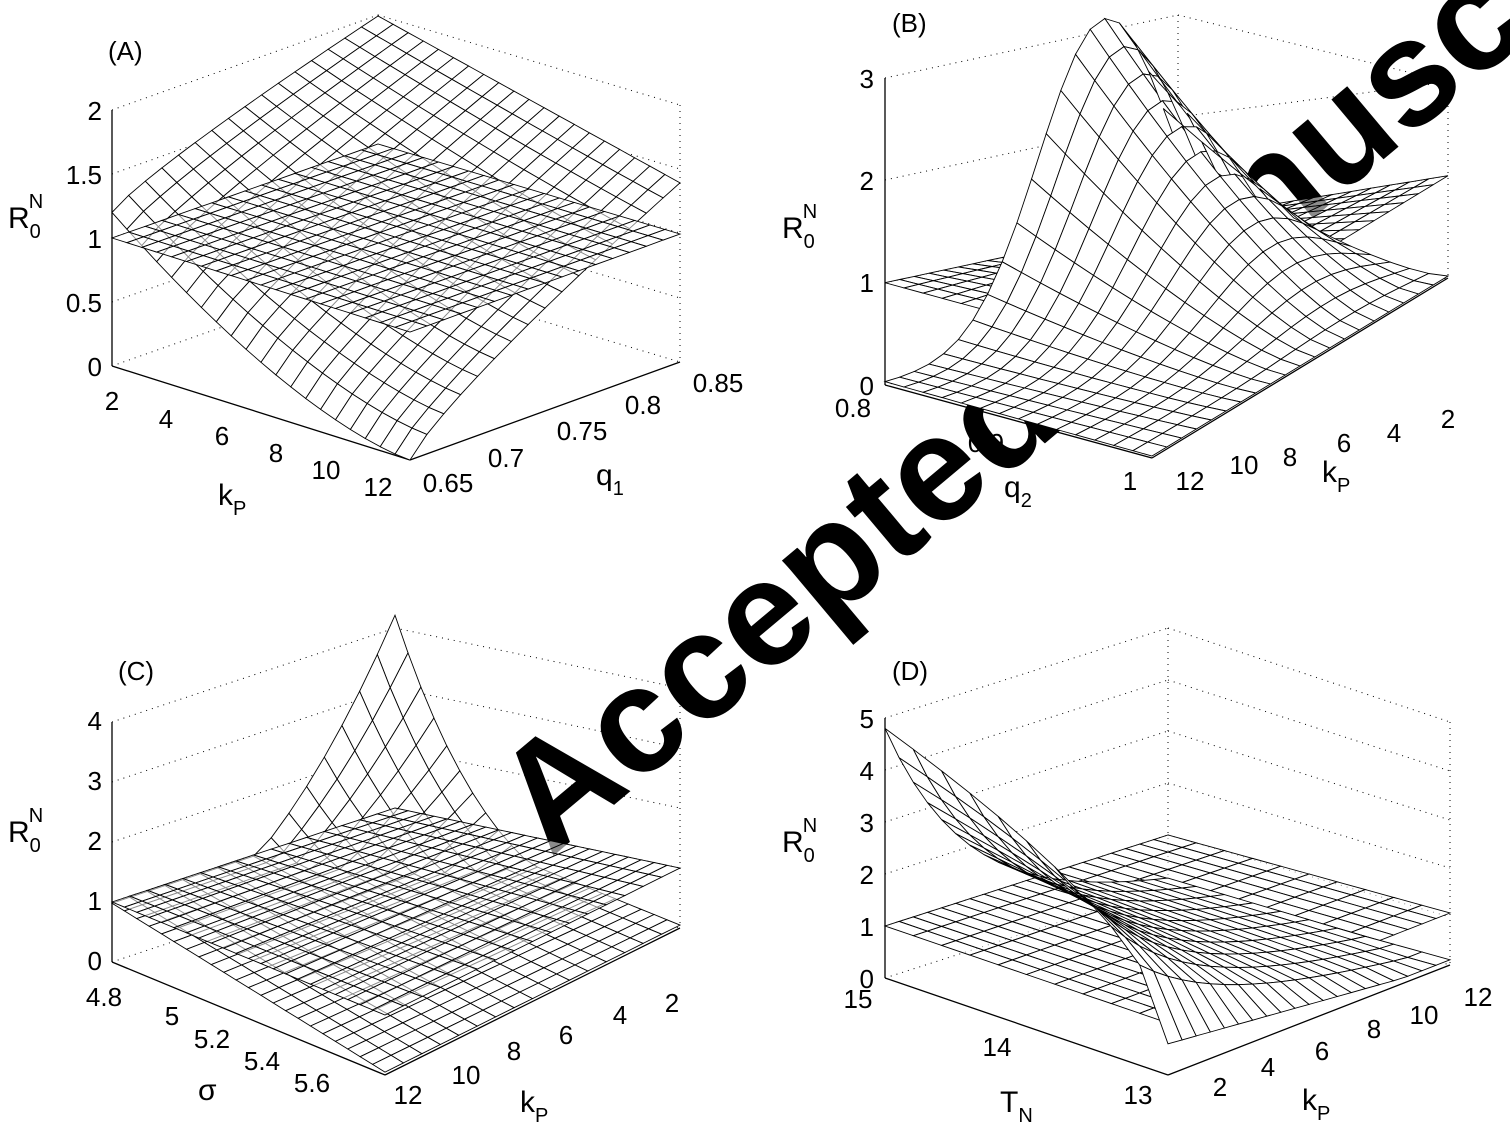 Image resolution: width=1510 pixels, height=1131 pixels. I want to click on panel-c-x-tick: 5.6, so click(312, 1083).